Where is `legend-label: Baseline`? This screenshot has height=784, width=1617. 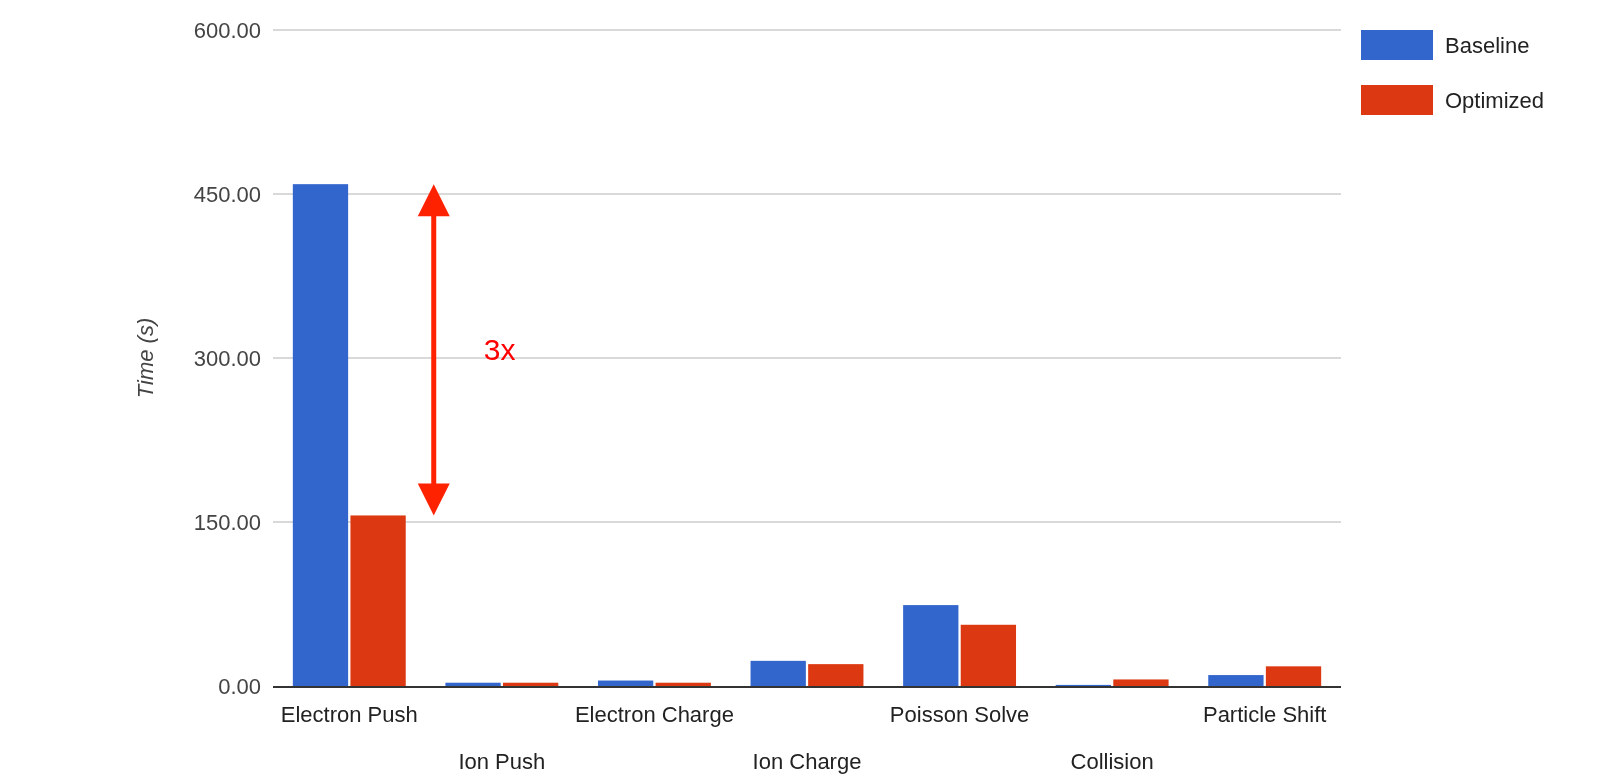 legend-label: Baseline is located at coordinates (1487, 45).